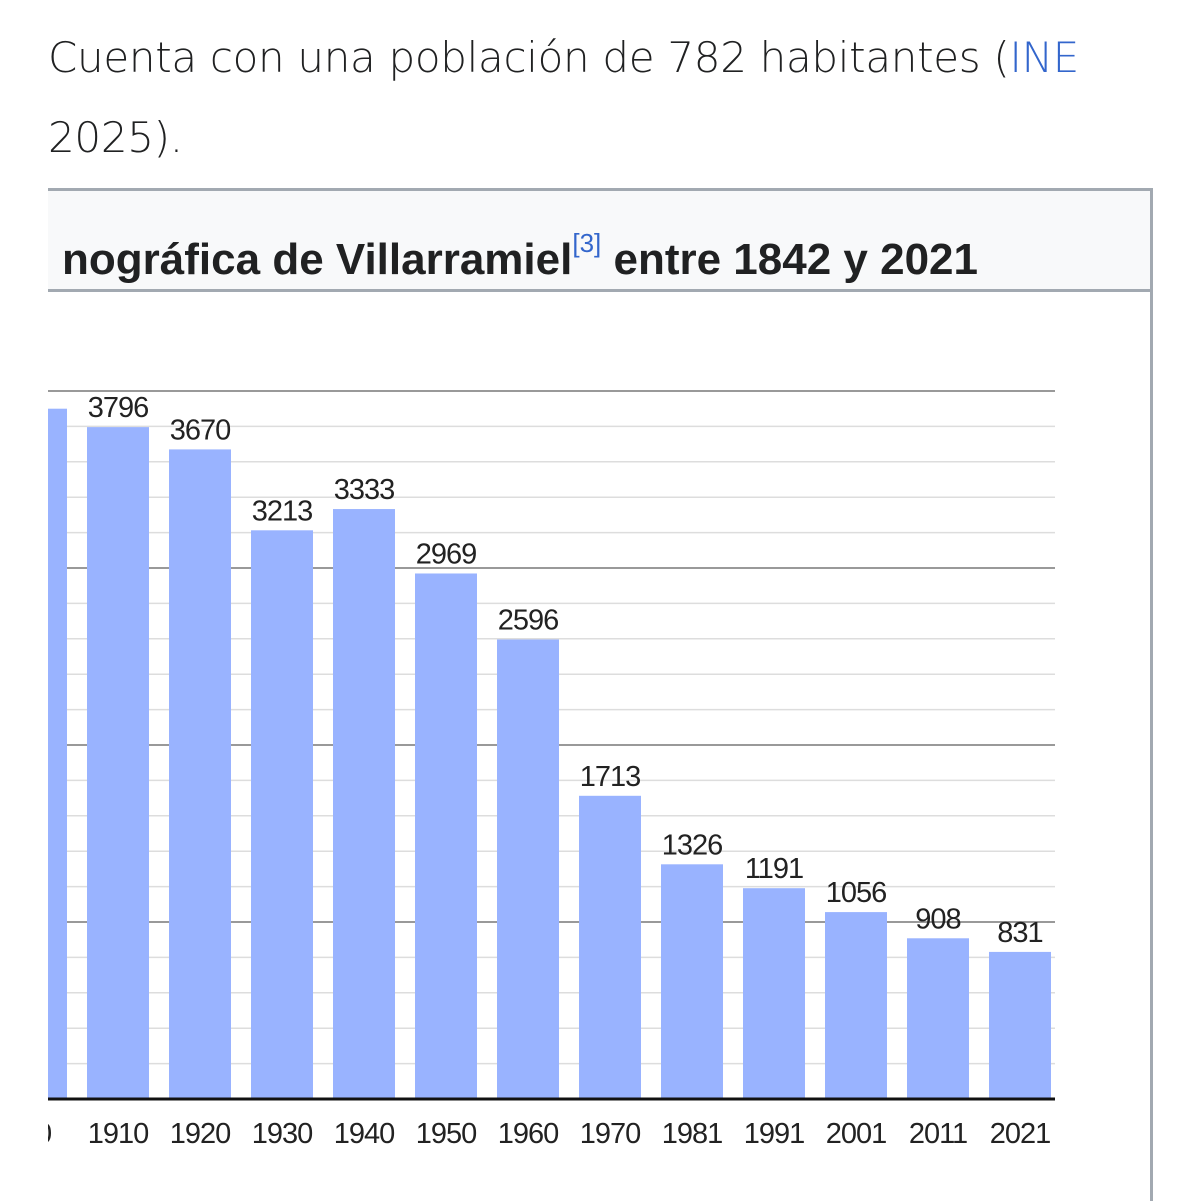 This screenshot has height=1201, width=1200. Describe the element at coordinates (937, 919) in the screenshot. I see `bar-value-label: 908` at that location.